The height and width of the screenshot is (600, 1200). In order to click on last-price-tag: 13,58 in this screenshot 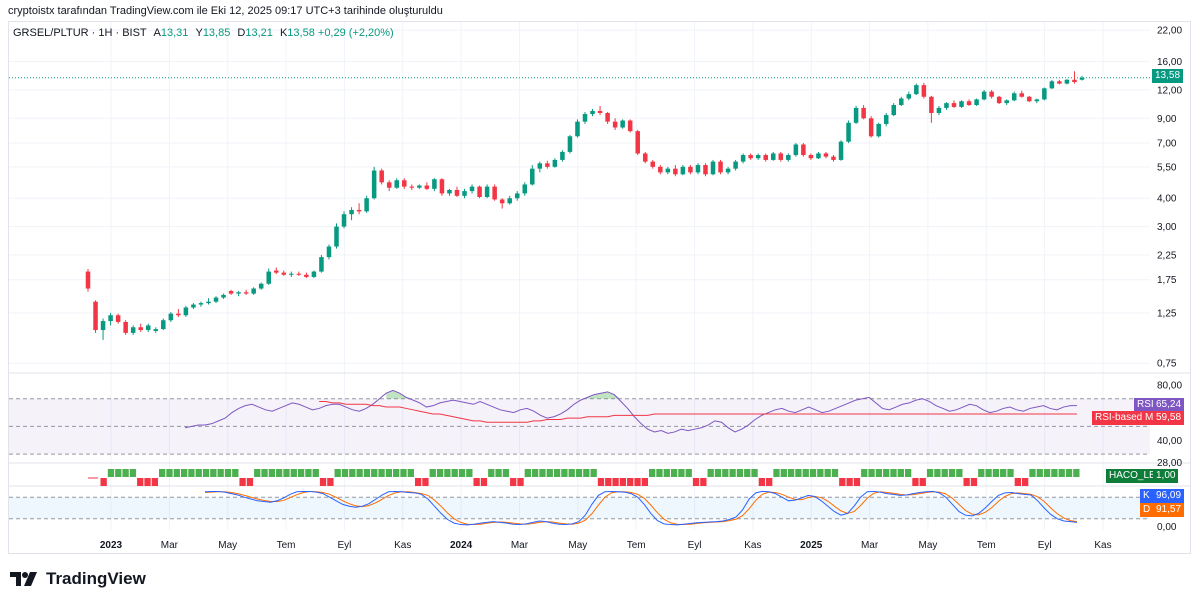, I will do `click(1168, 76)`.